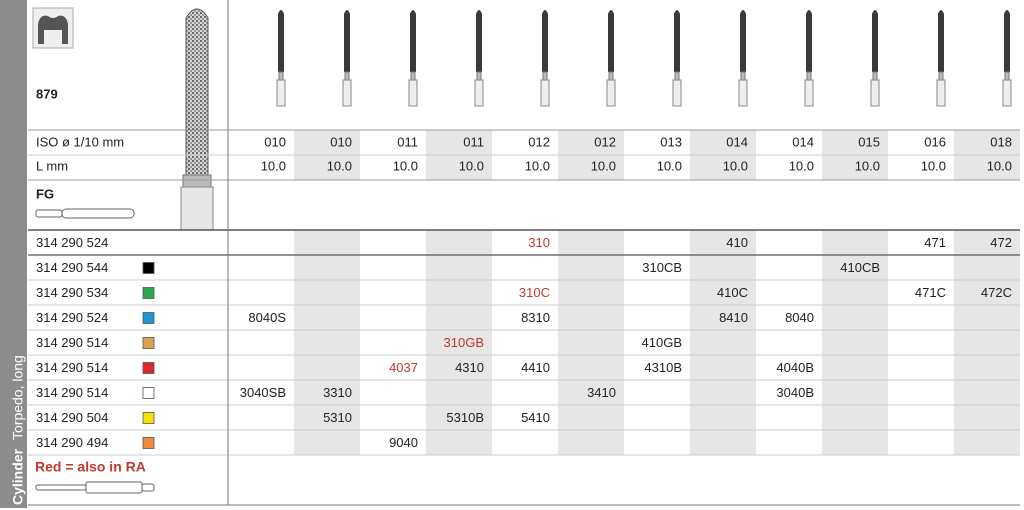  I want to click on sidebar-shape: Cylinder, so click(18, 476).